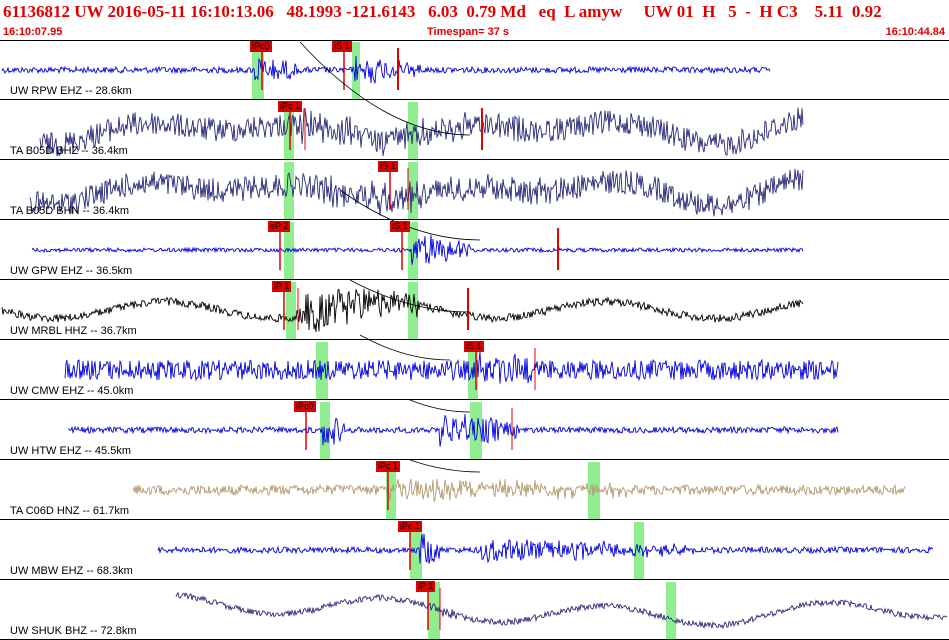 This screenshot has height=640, width=949. I want to click on trace-label: UW HTW EHZ -- 45.5km, so click(70, 451).